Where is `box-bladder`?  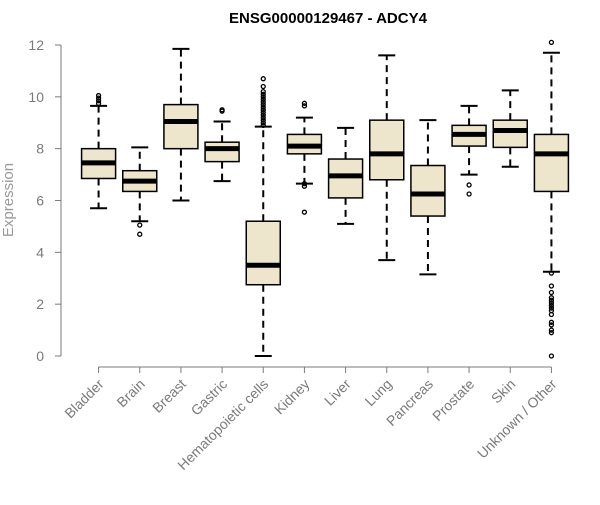 box-bladder is located at coordinates (98, 151).